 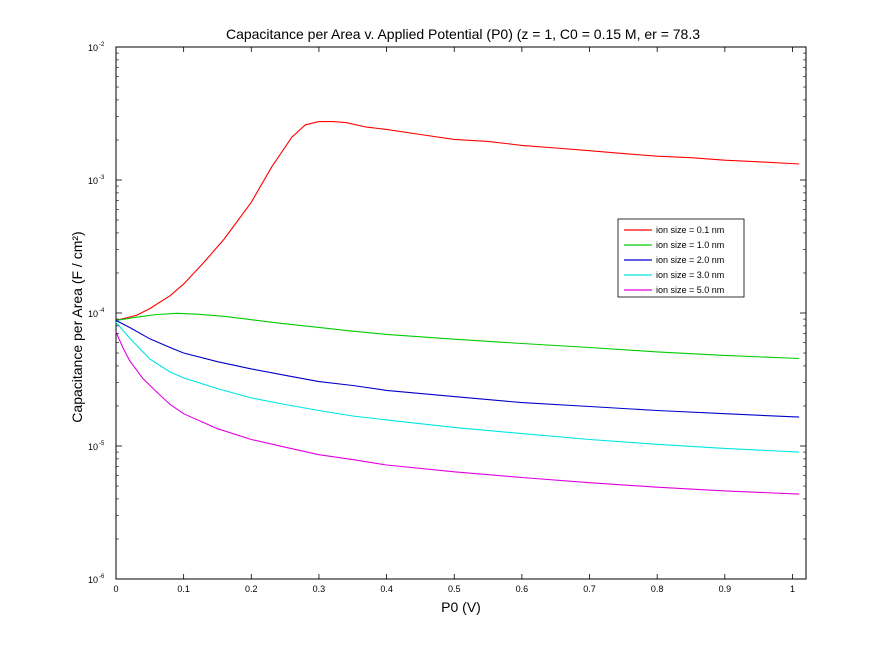 I want to click on legend-box, so click(x=681, y=258).